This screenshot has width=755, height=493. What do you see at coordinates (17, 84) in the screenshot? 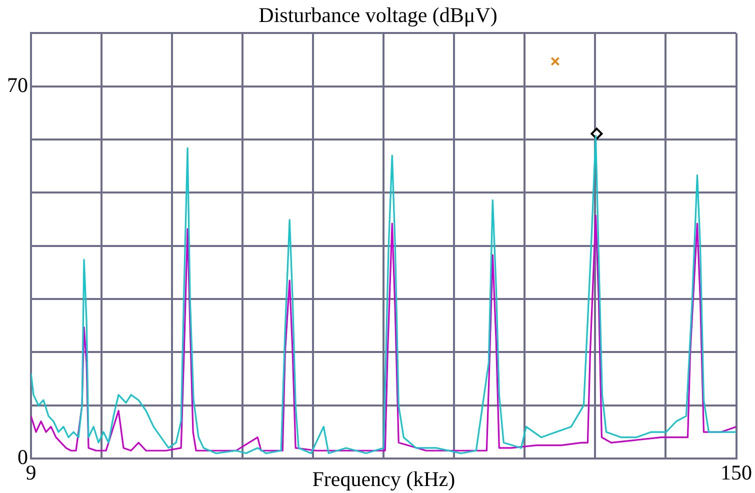
I see `y-tick-label: 70` at bounding box center [17, 84].